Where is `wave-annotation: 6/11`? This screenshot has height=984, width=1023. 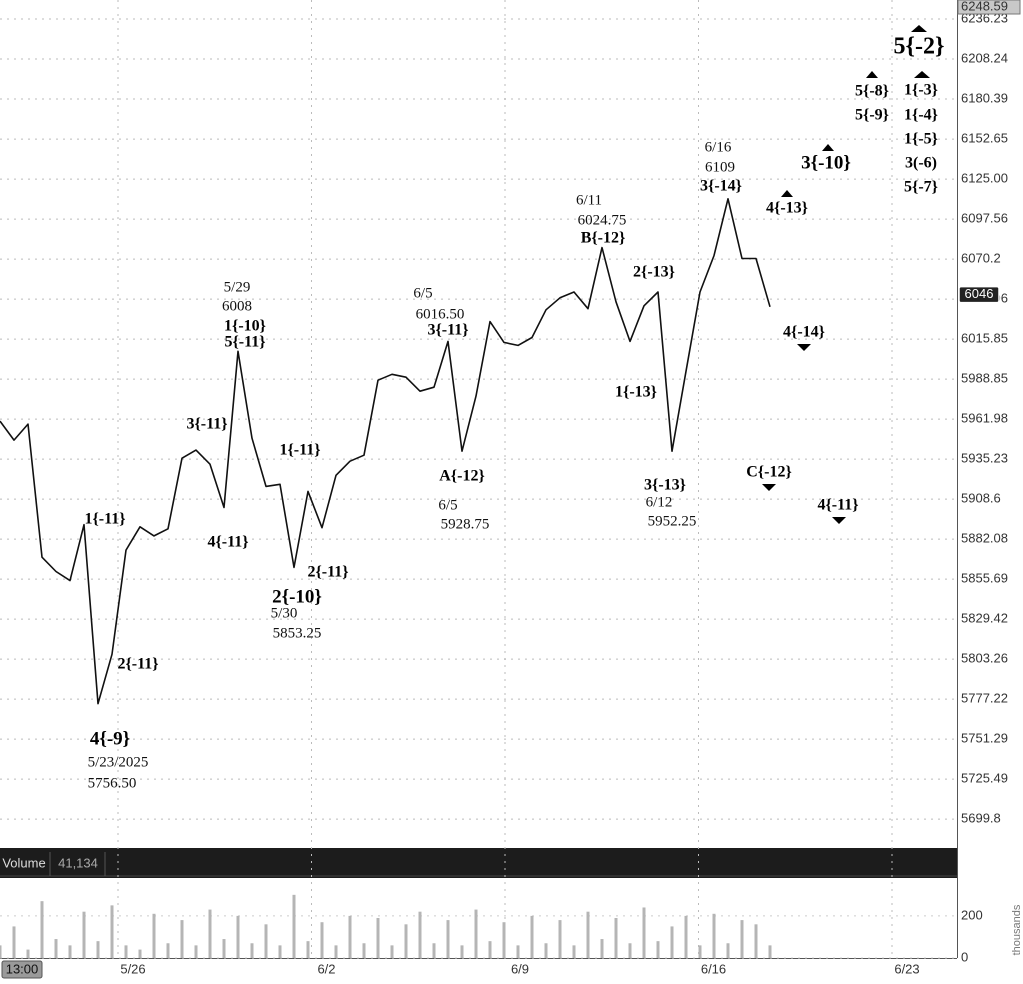
wave-annotation: 6/11 is located at coordinates (589, 200).